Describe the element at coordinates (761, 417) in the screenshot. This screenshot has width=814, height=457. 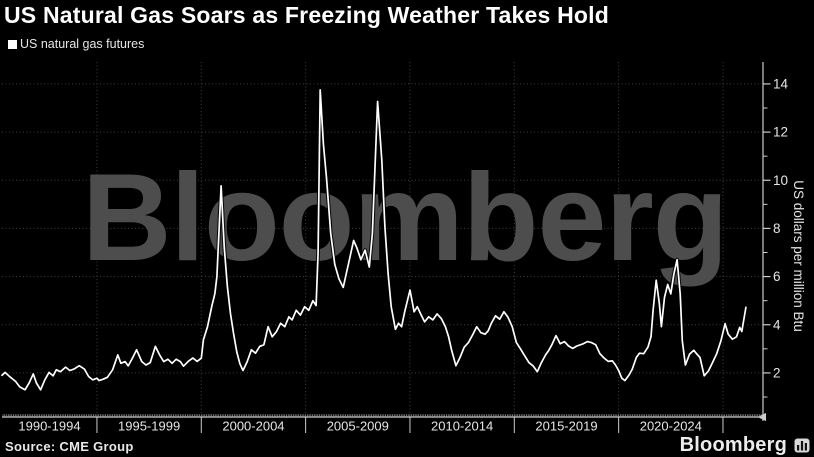
I see `axis-end-arrow` at that location.